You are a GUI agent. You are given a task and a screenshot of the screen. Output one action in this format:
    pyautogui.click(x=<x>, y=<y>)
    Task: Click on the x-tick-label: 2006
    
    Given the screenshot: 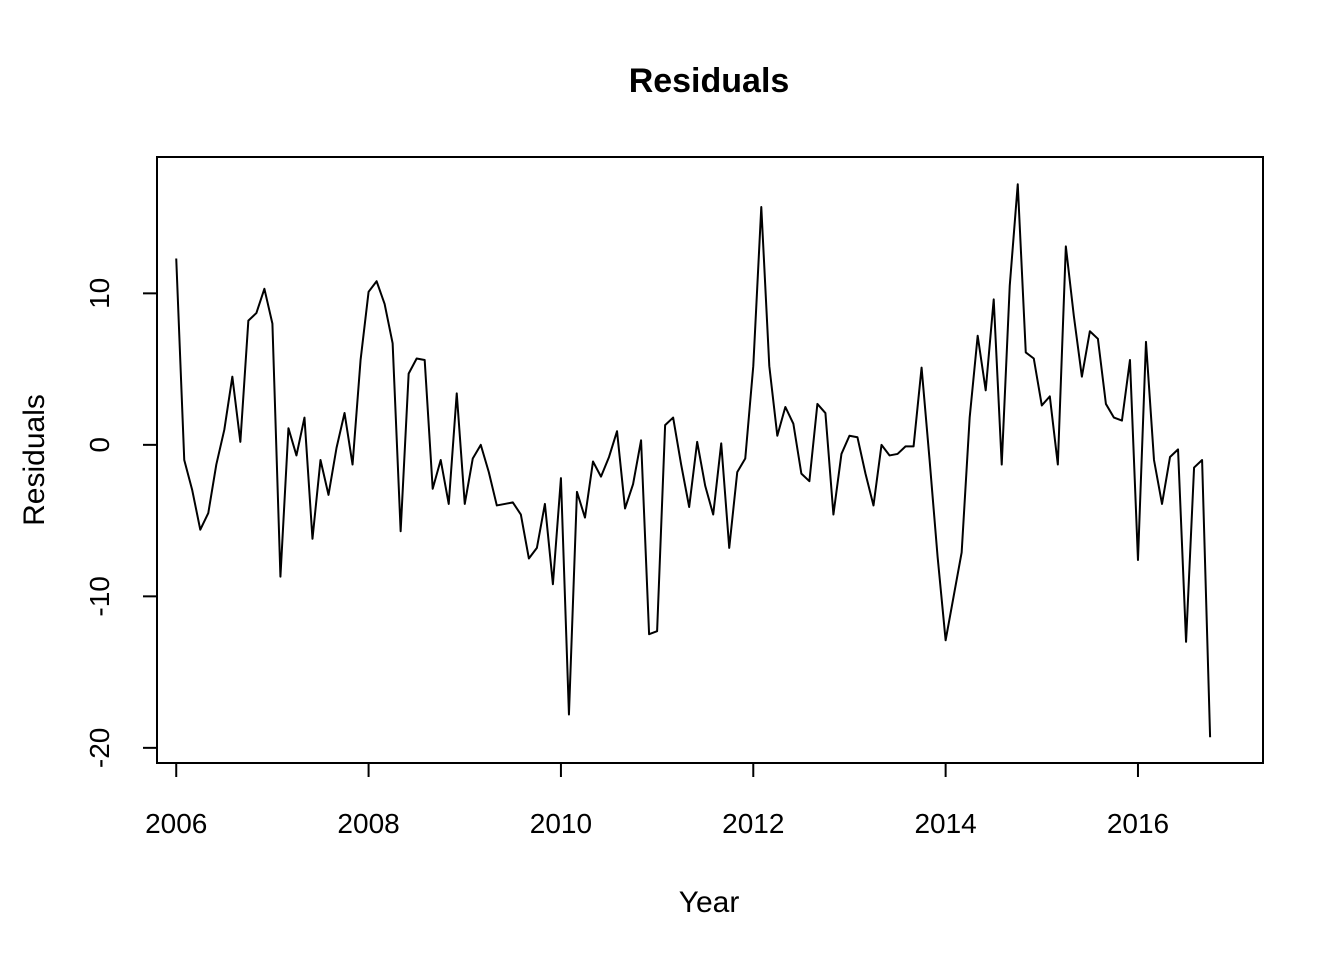 What is the action you would take?
    pyautogui.click(x=176, y=823)
    